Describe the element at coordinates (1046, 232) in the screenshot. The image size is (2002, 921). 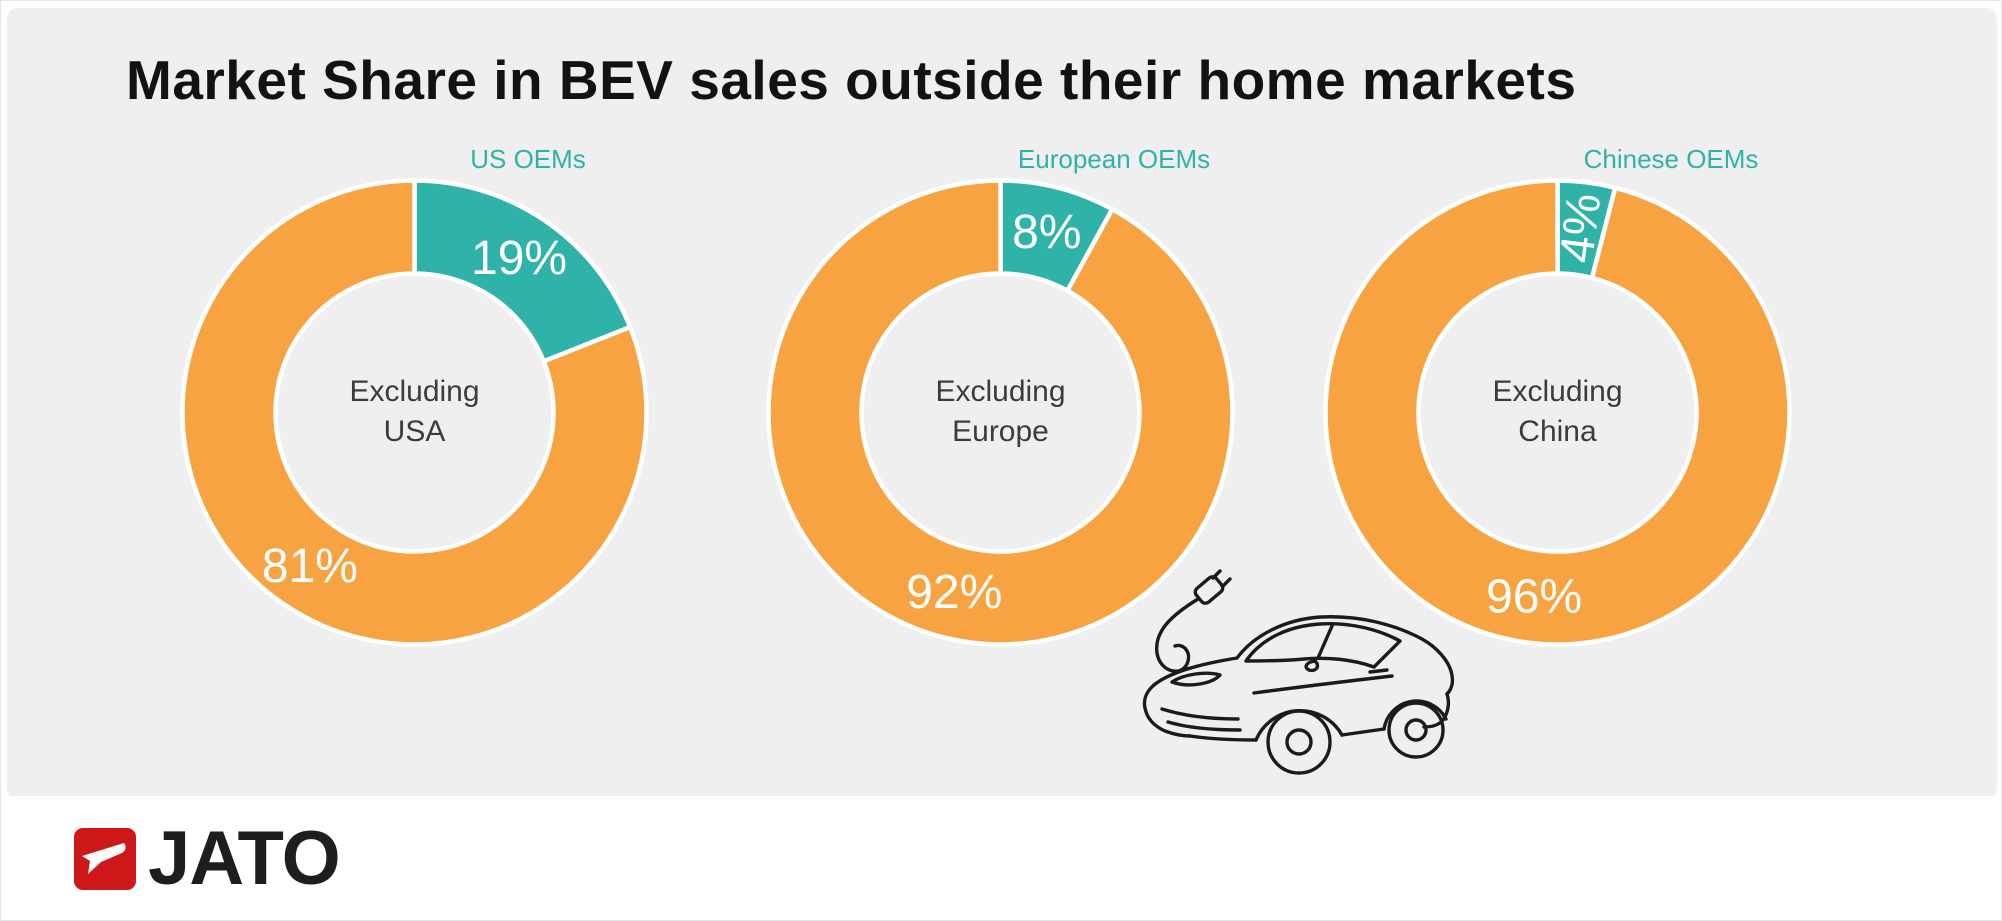
I see `slice-percent-label: 8%` at that location.